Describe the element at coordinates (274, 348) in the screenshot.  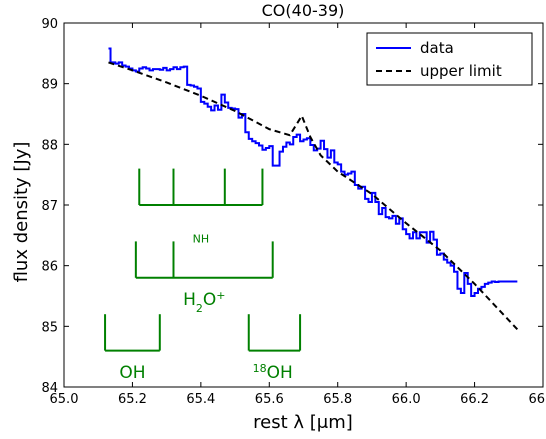
I see `annotation-group: 18OH` at that location.